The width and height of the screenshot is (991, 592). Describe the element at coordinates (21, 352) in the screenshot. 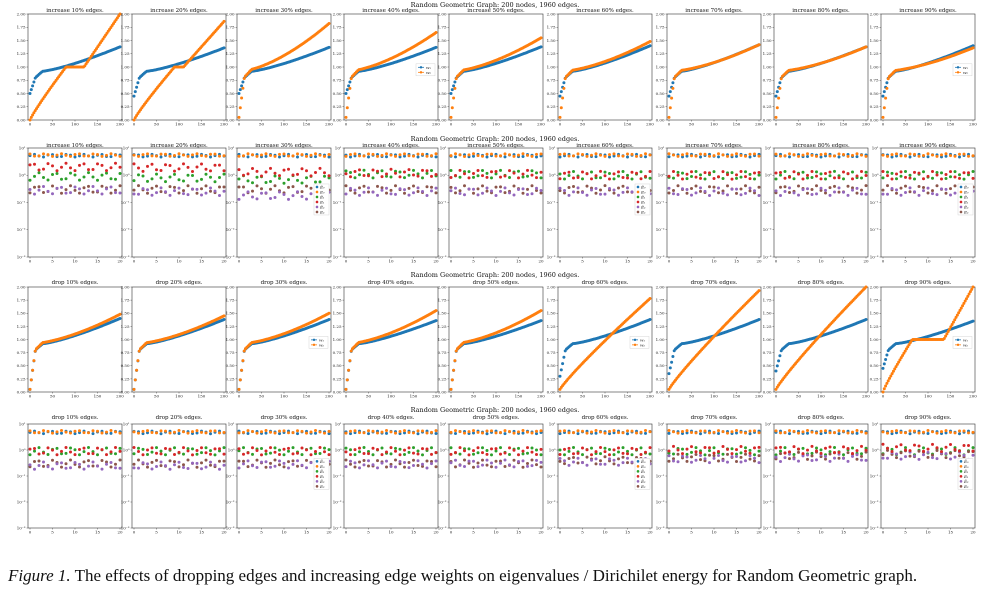

I see `y-tick-label: 0.75` at that location.